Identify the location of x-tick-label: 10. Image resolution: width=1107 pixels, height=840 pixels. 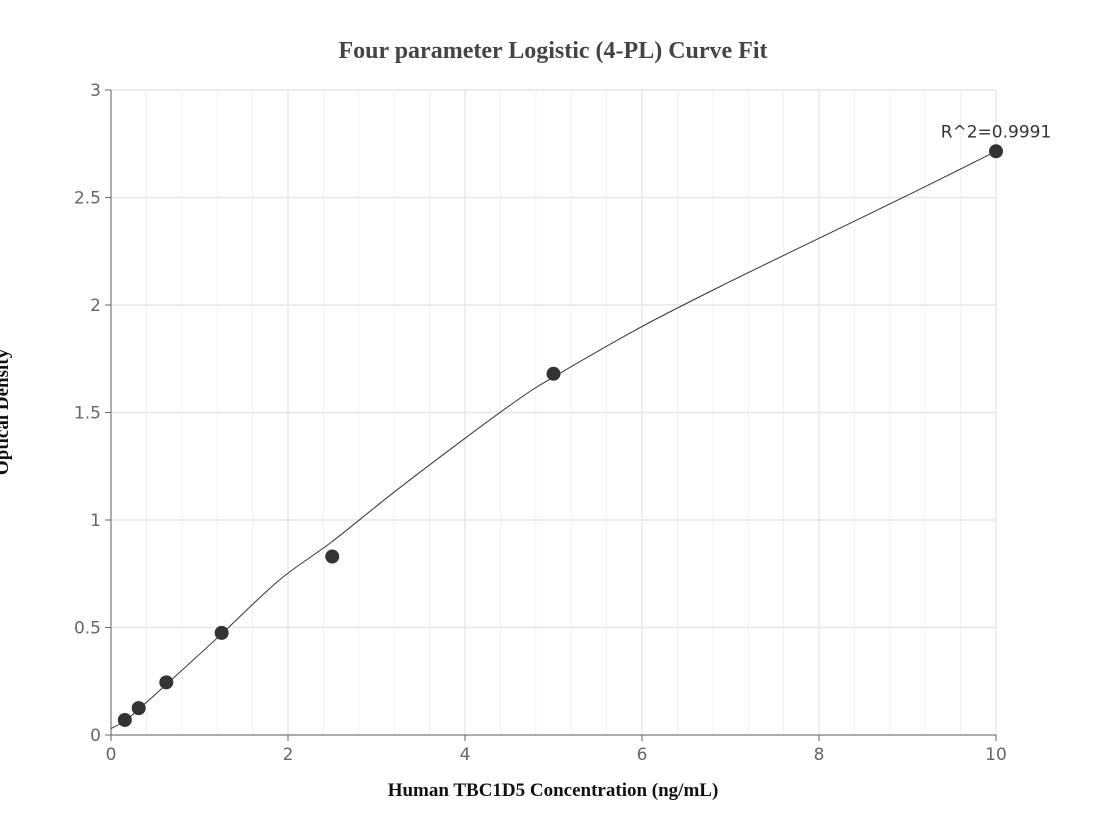
(996, 755).